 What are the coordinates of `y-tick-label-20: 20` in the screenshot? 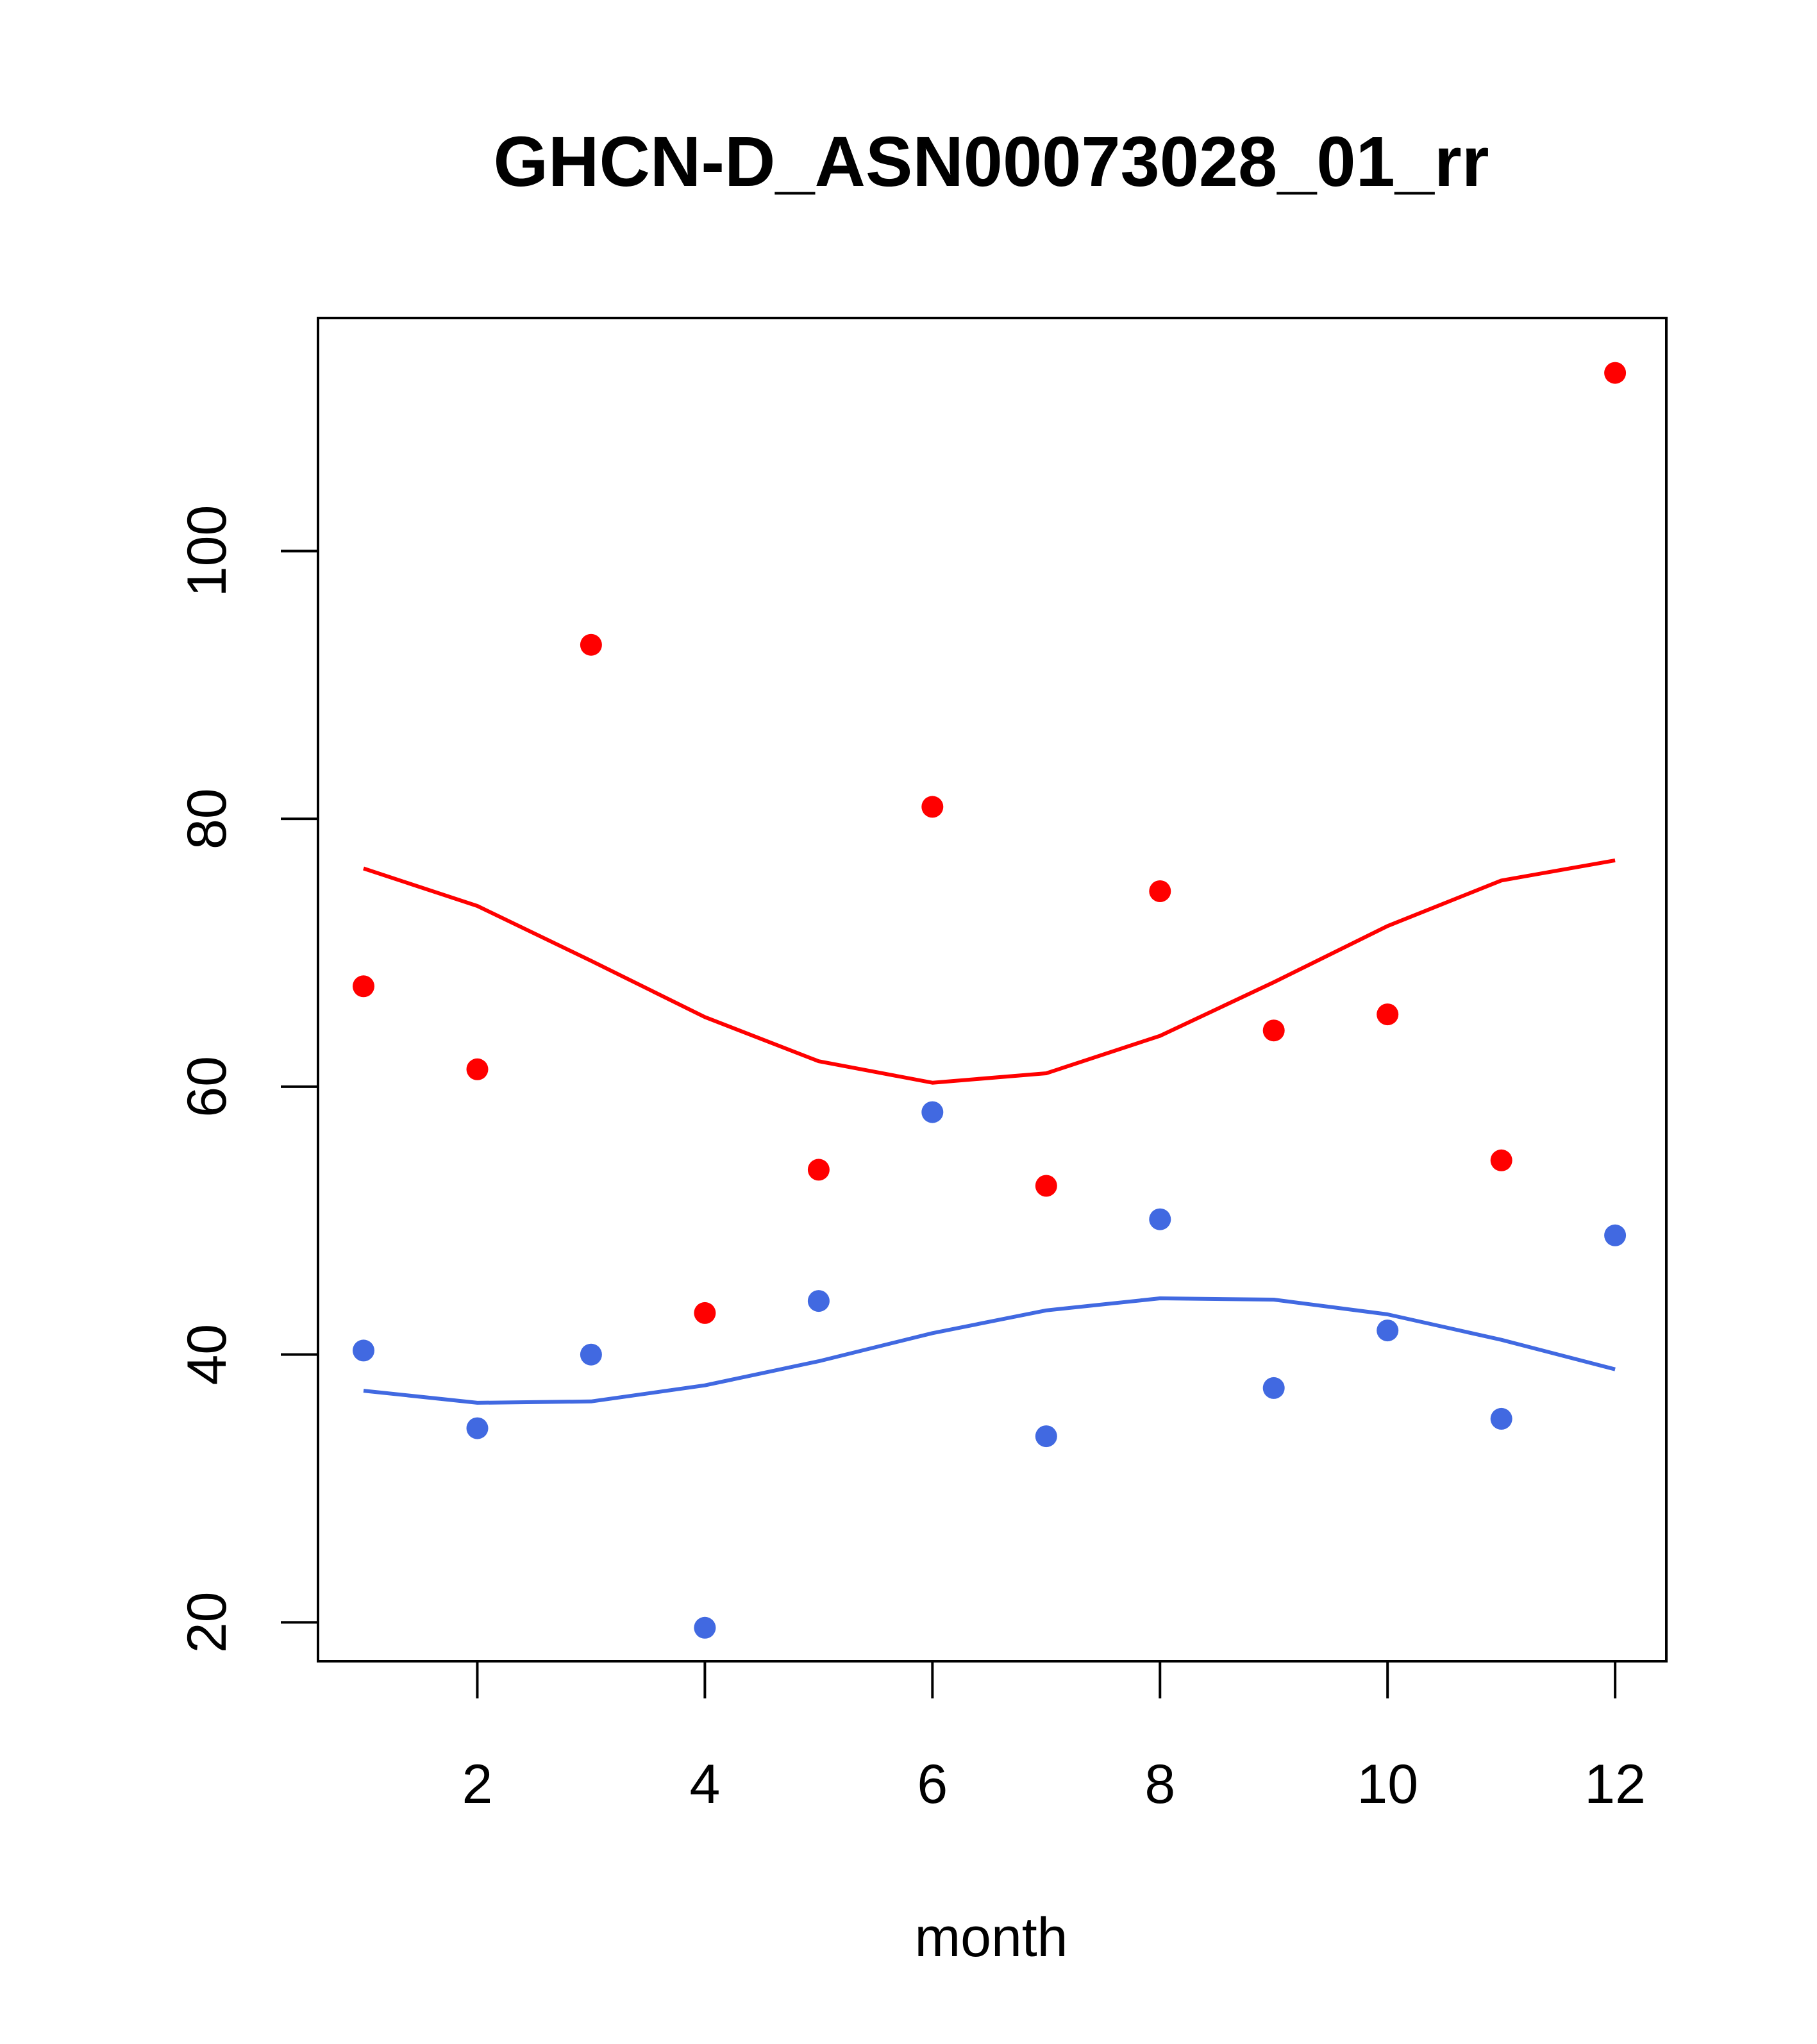 It's located at (207, 1623).